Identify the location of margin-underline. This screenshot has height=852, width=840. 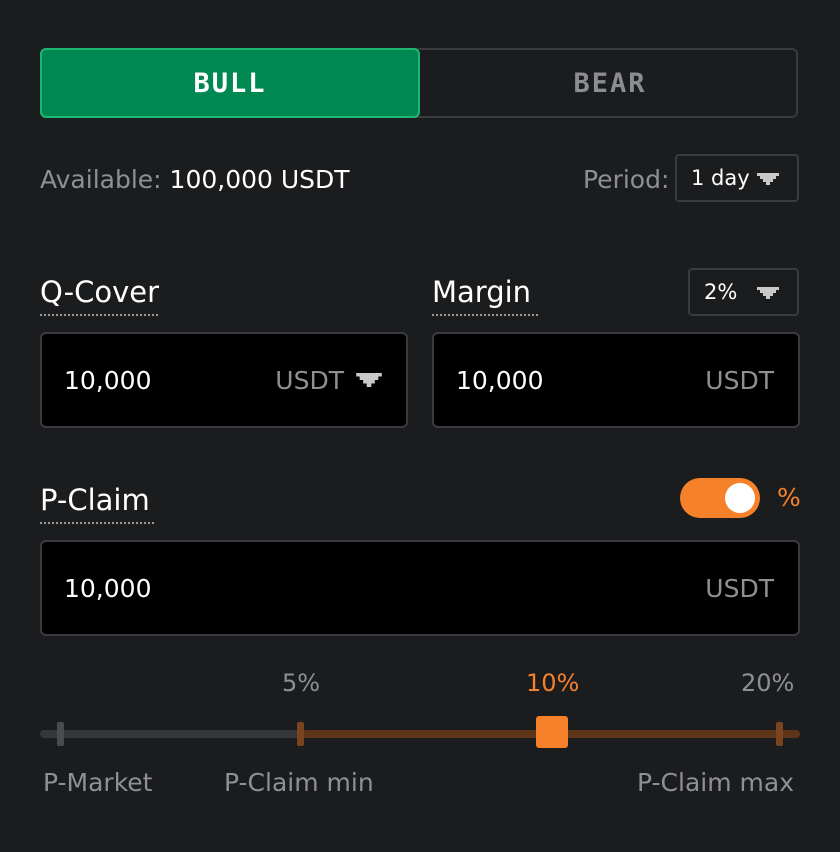
(485, 315).